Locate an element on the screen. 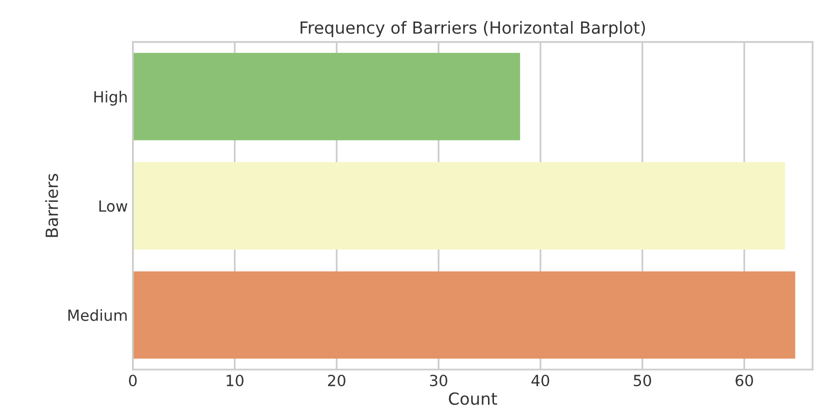 This screenshot has height=420, width=815. x-tick-label: 50 is located at coordinates (643, 380).